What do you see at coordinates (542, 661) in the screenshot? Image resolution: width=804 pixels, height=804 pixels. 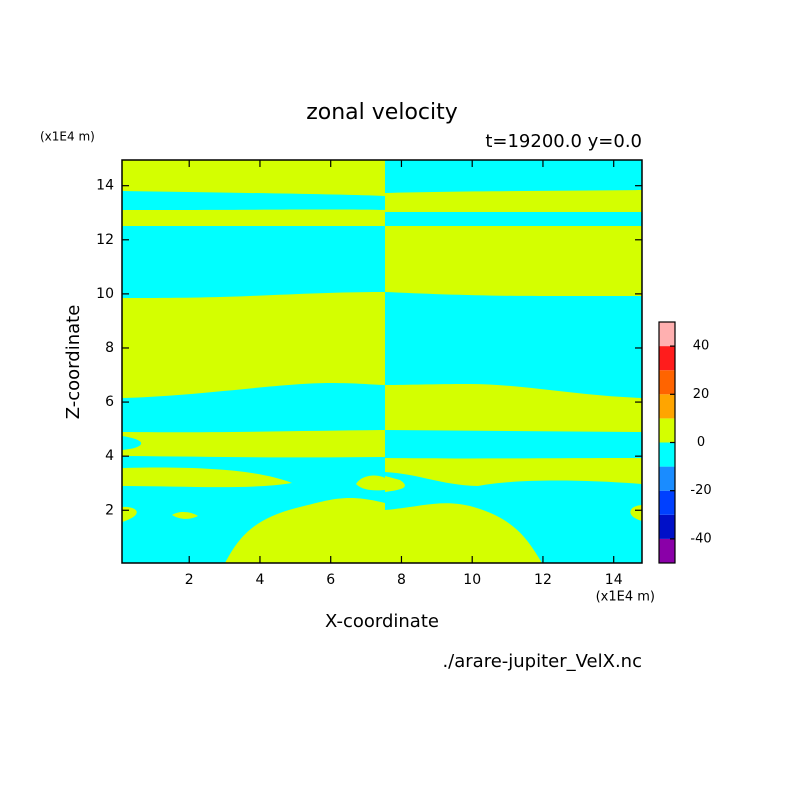 I see `source-file: ./arare-jupiter_VelX.nc` at bounding box center [542, 661].